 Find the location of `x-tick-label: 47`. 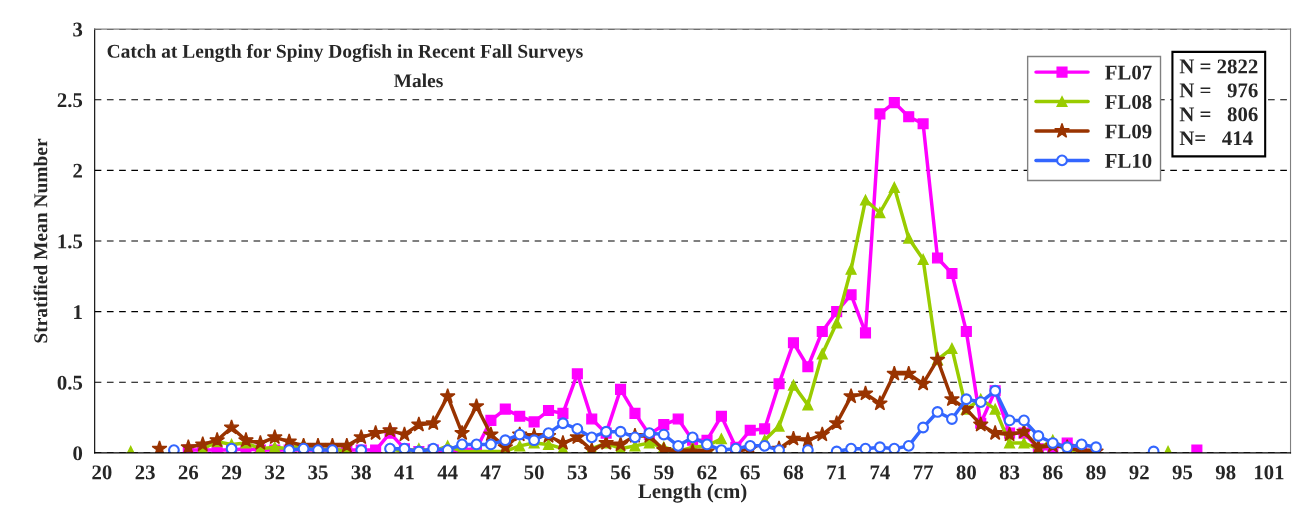

x-tick-label: 47 is located at coordinates (490, 472).